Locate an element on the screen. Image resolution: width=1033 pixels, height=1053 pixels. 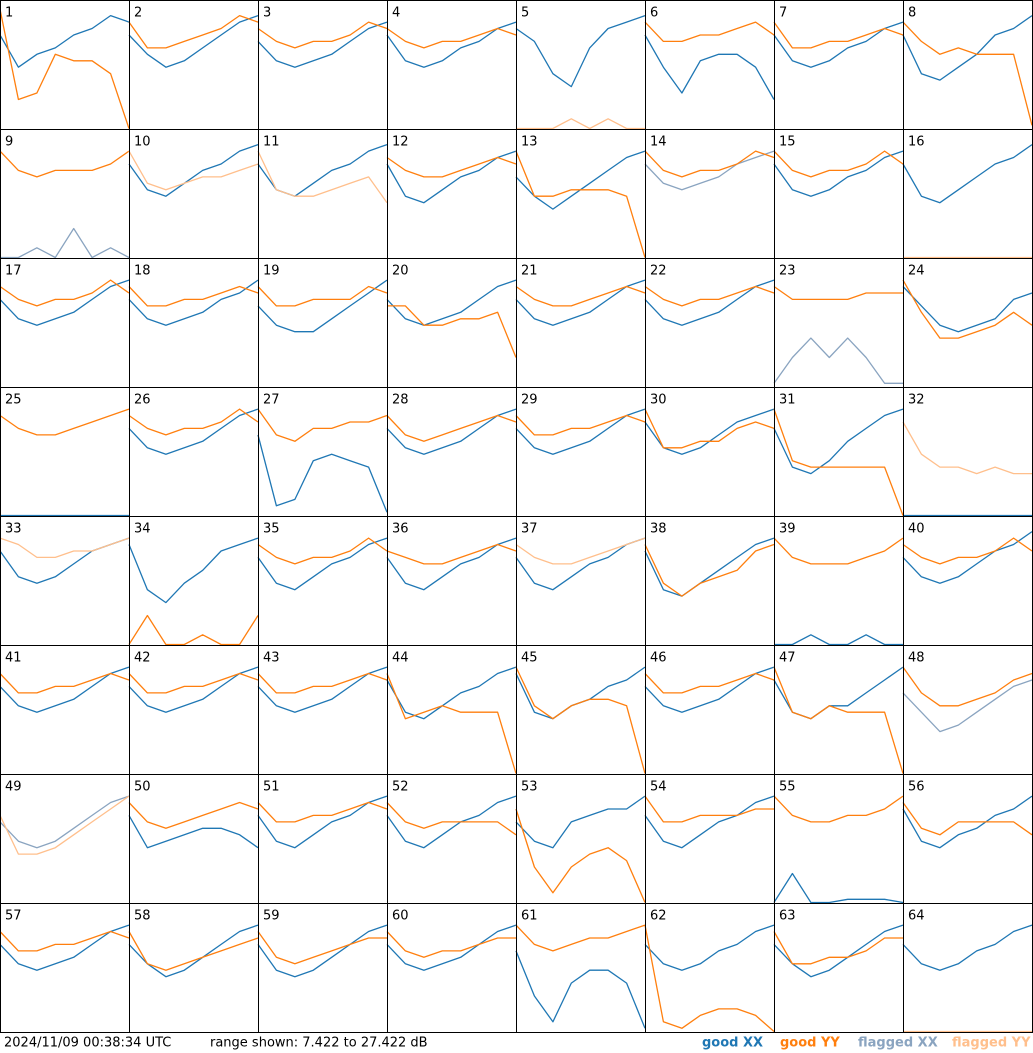
panel-number: 13 is located at coordinates (529, 142).